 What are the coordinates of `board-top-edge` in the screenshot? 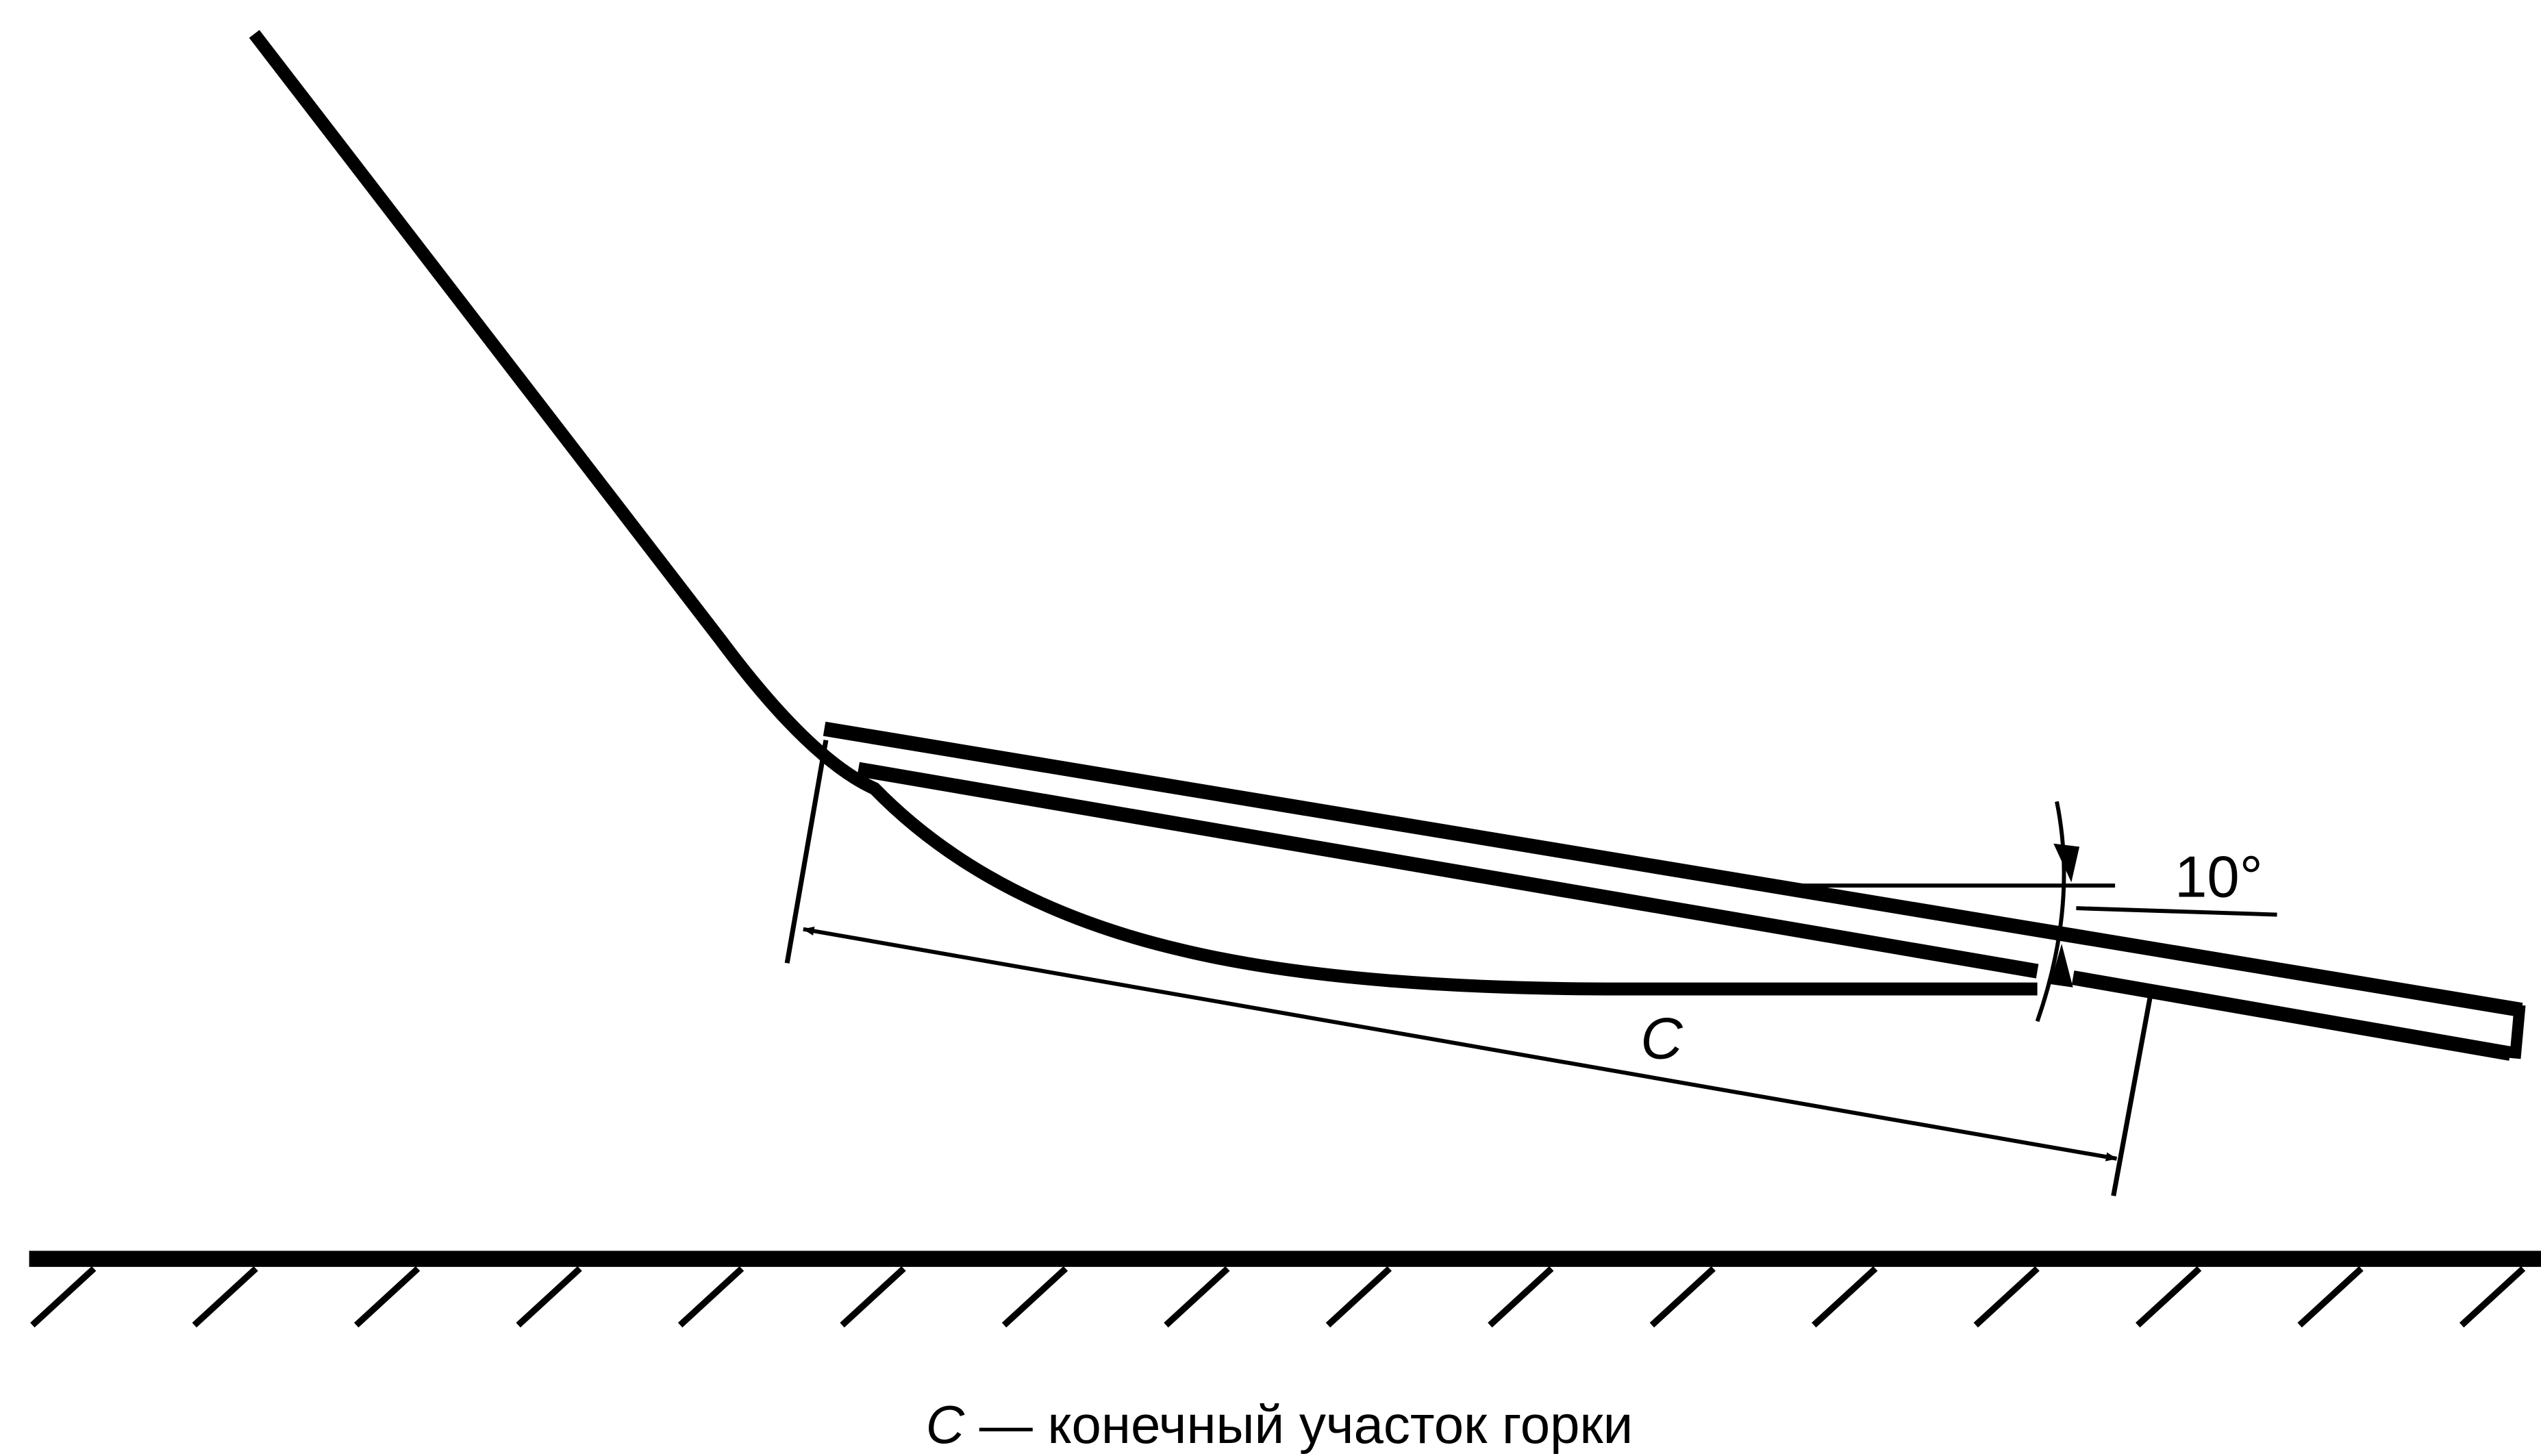 It's located at (1673, 869).